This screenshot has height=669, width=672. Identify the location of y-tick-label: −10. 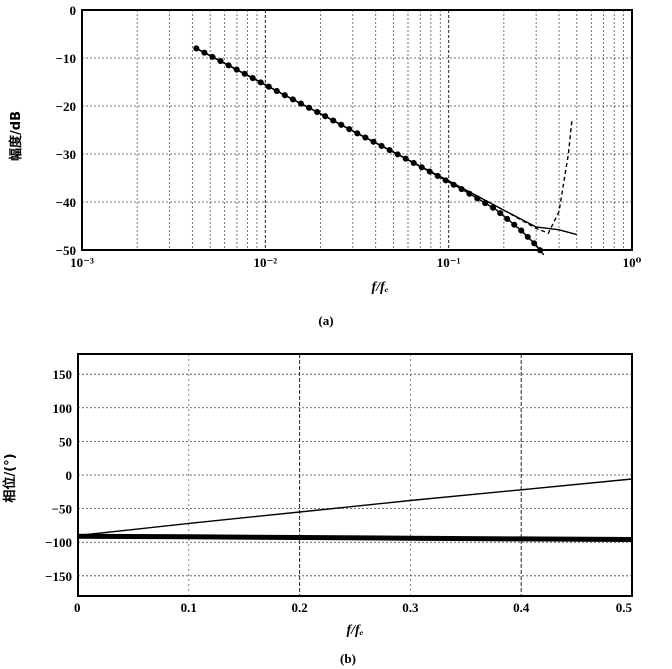
(66, 58).